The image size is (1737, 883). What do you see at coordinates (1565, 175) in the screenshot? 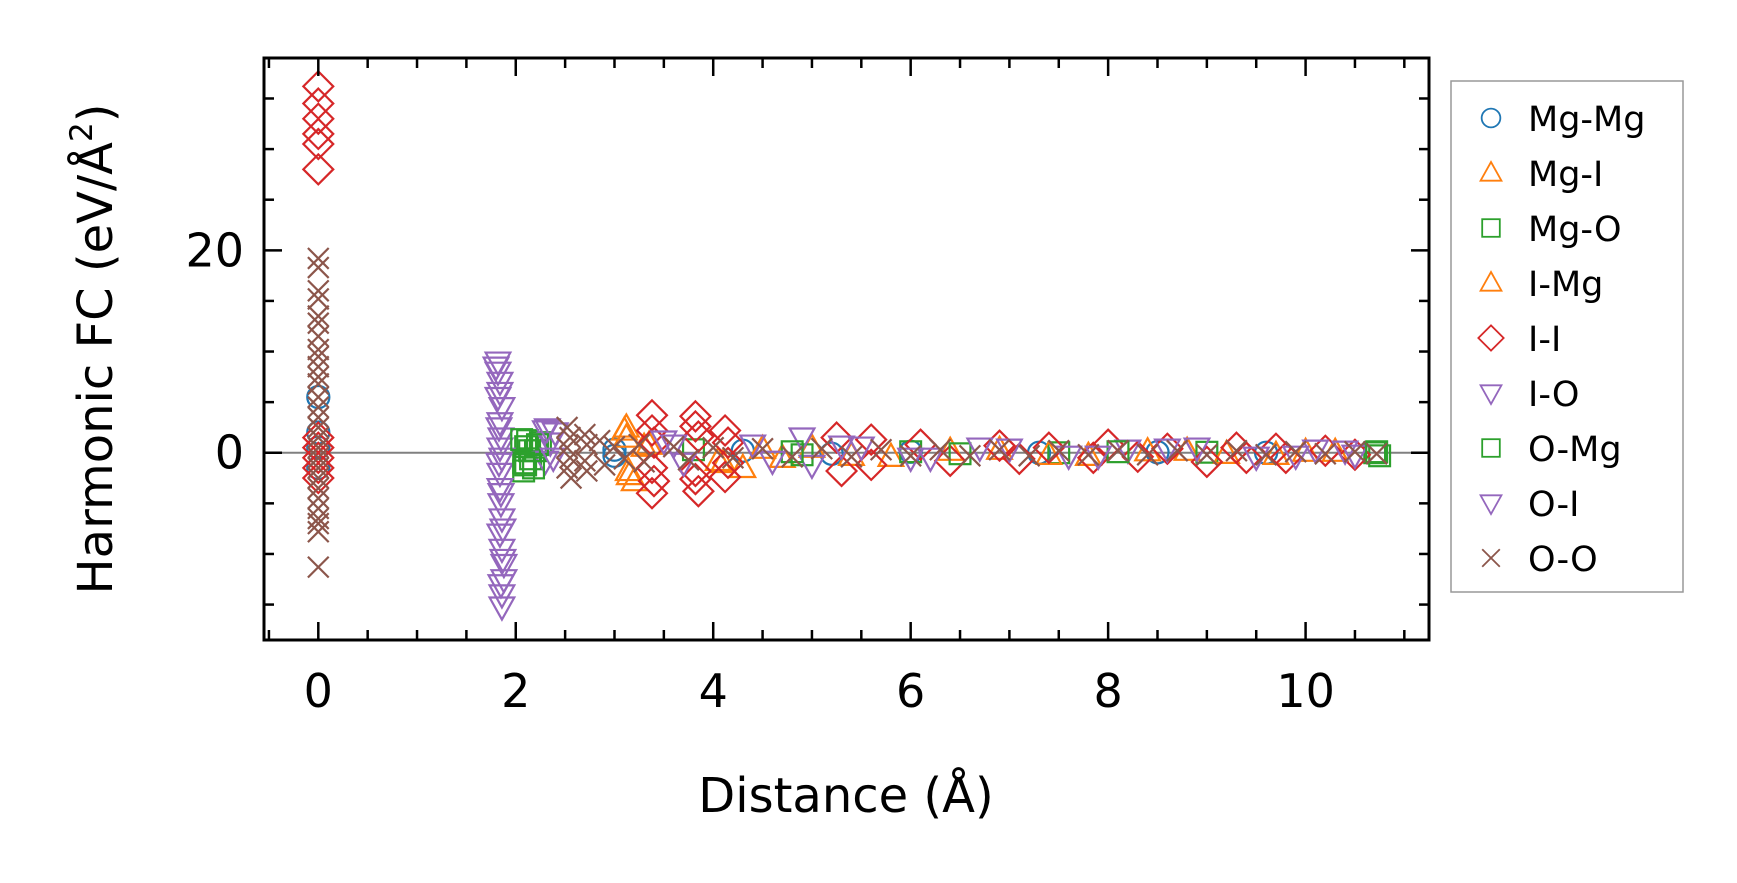
I see `legend-label: Mg-I` at bounding box center [1565, 175].